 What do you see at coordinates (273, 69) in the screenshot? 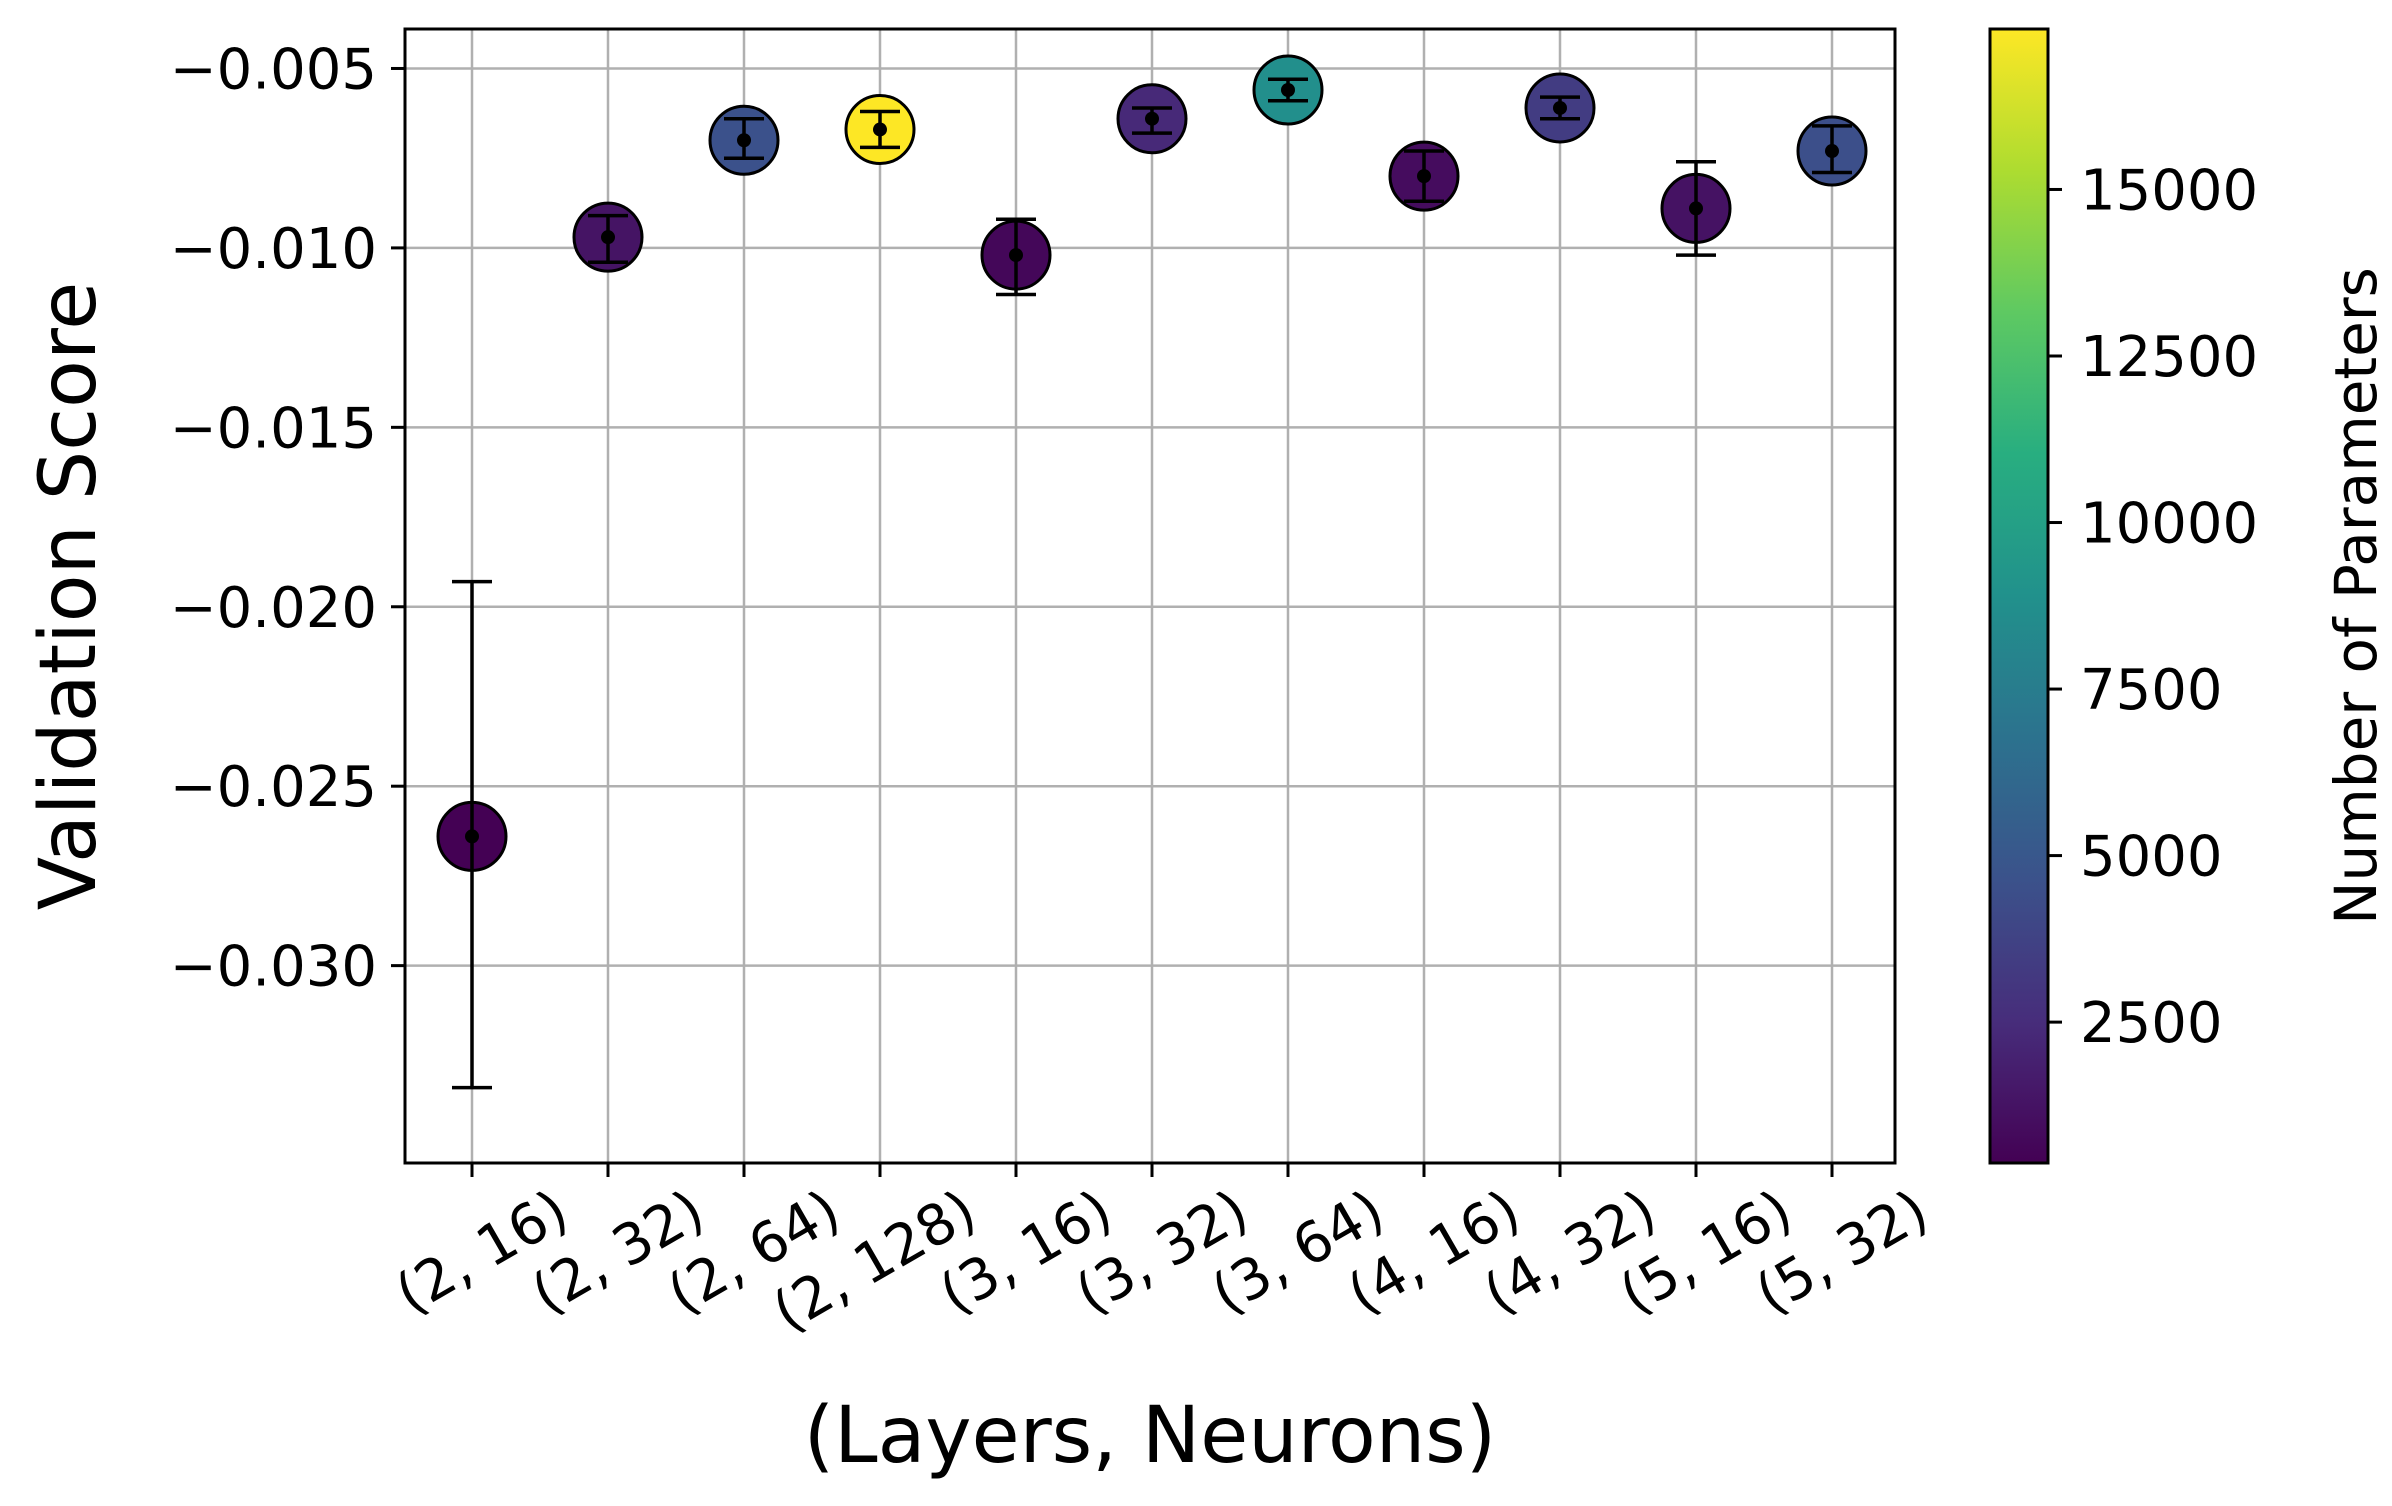
I see `y-tick-label: −0.005` at bounding box center [273, 69].